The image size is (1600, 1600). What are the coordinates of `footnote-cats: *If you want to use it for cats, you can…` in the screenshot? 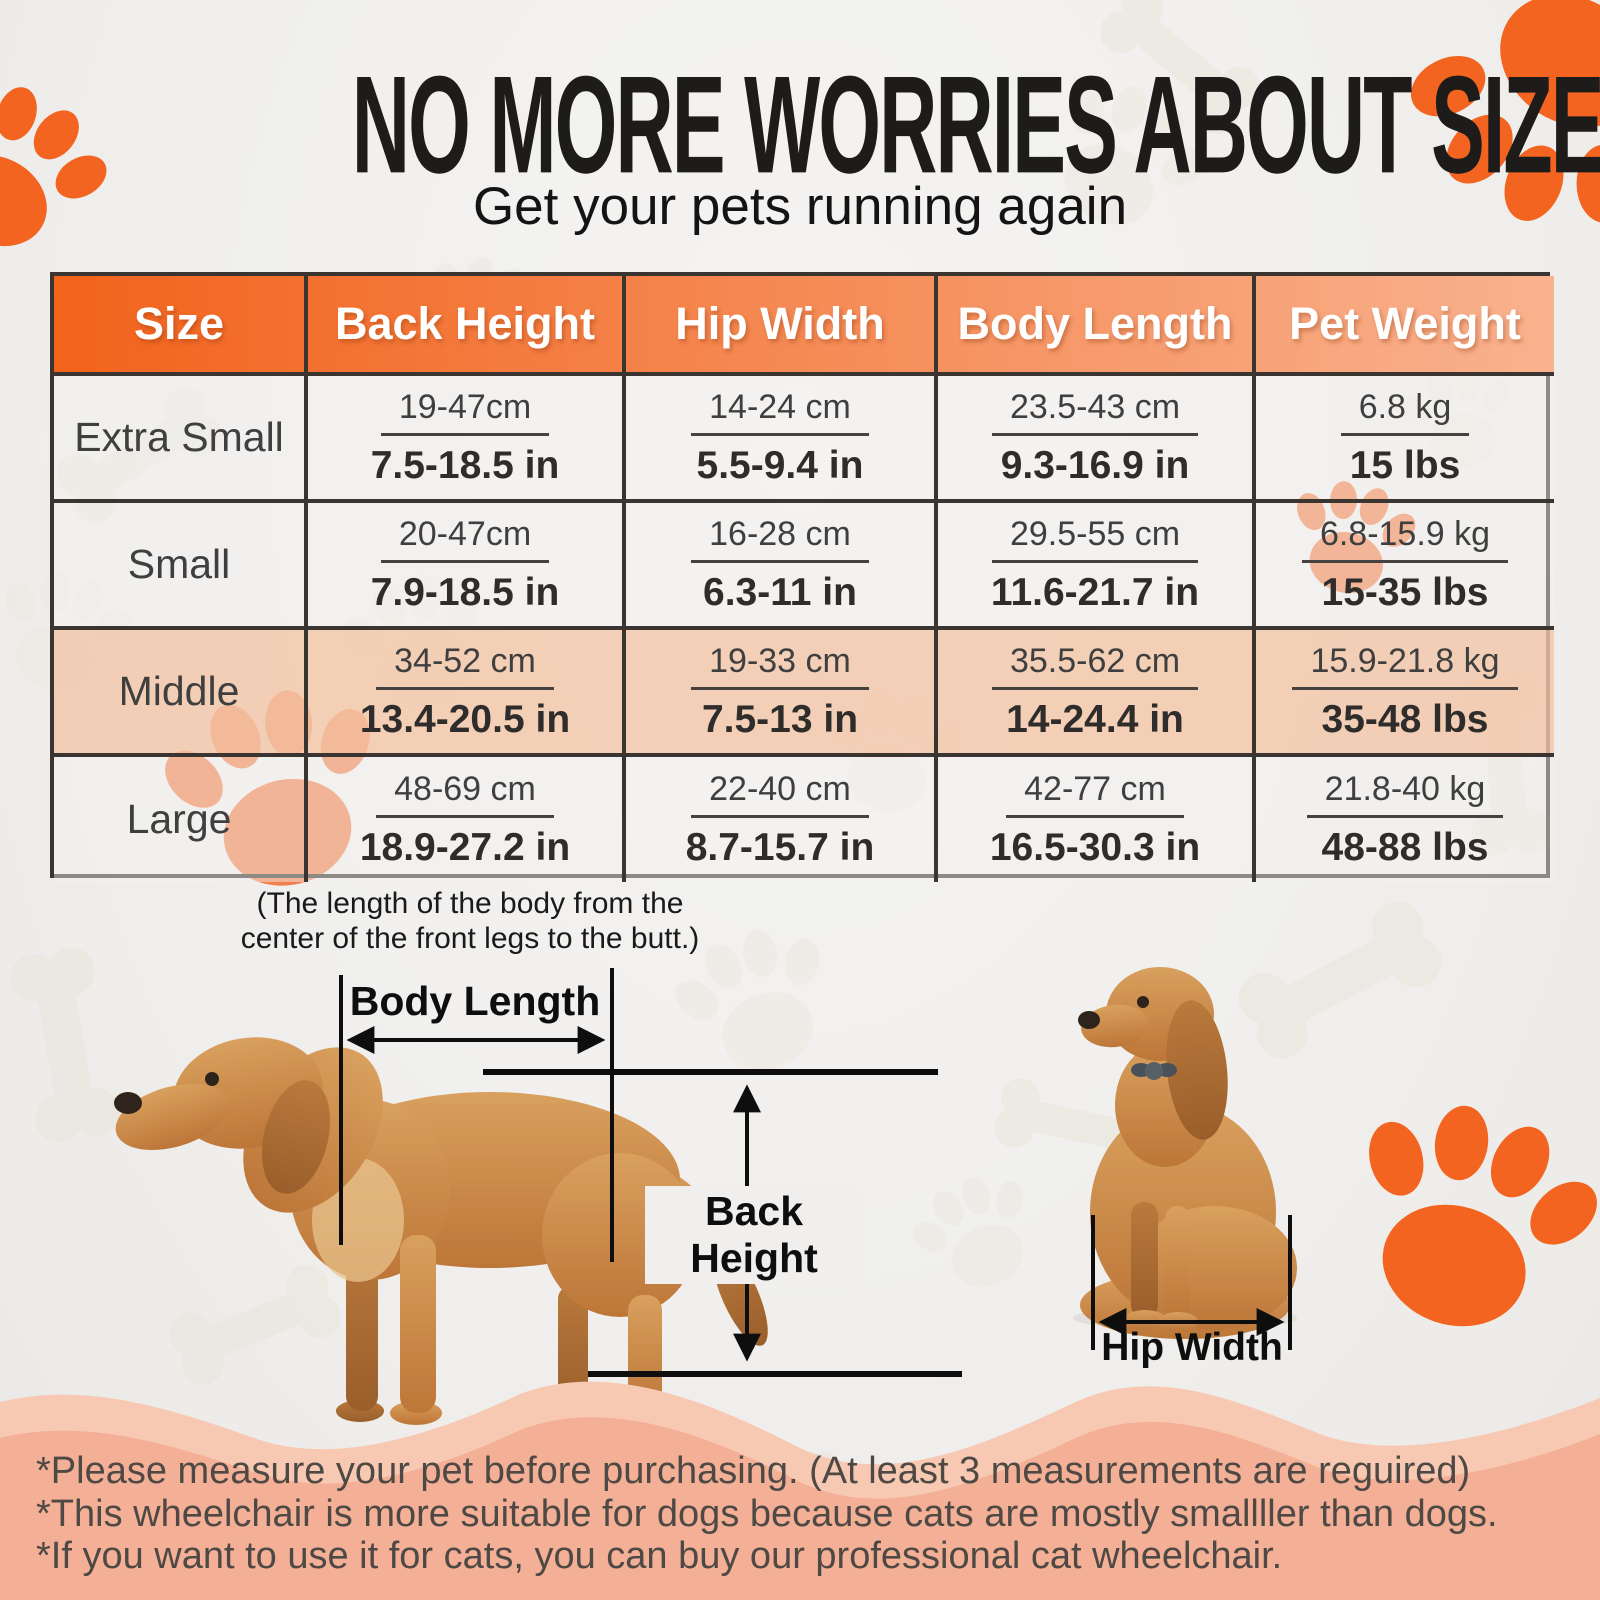 It's located at (659, 1556).